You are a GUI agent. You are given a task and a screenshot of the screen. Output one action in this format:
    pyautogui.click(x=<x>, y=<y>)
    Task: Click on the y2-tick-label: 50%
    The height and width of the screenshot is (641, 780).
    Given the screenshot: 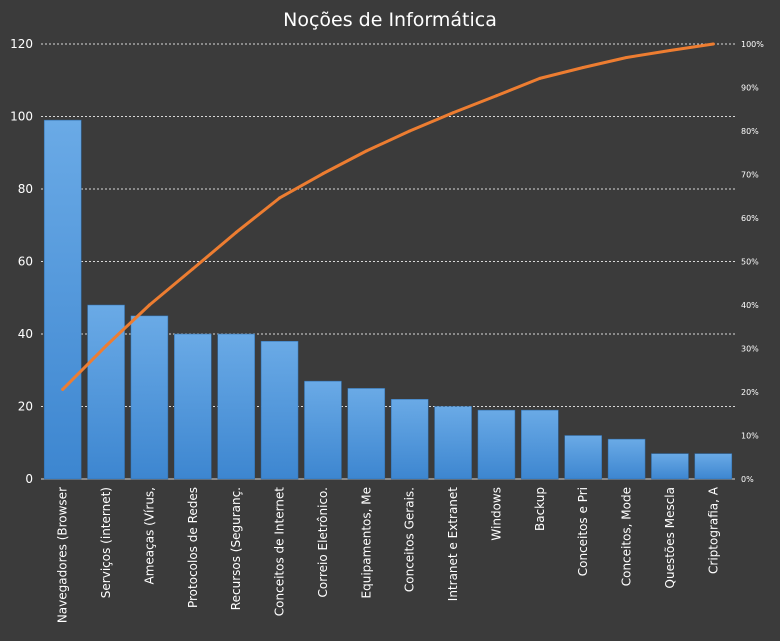 What is the action you would take?
    pyautogui.click(x=750, y=262)
    